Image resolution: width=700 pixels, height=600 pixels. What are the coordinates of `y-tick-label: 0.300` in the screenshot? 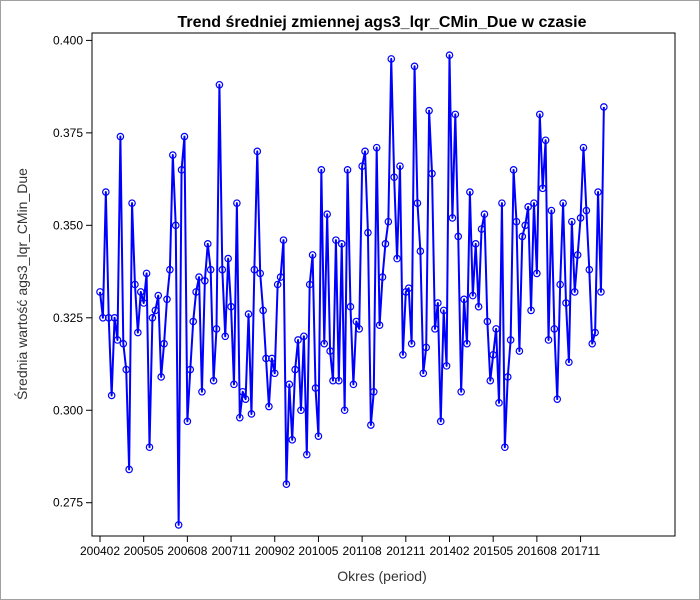 It's located at (68, 410).